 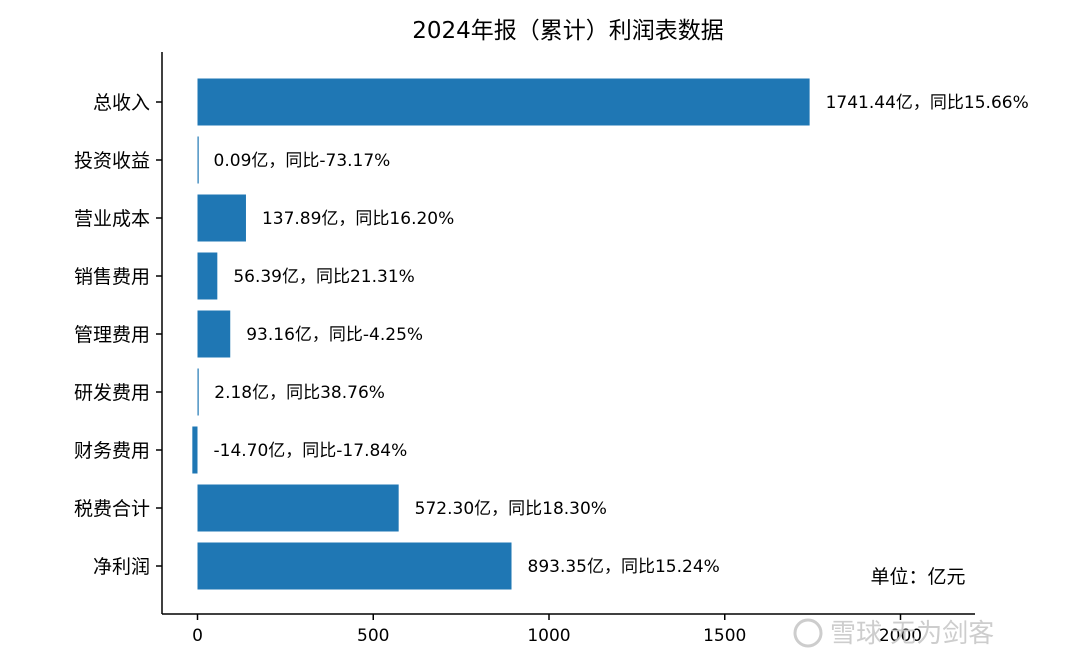 What do you see at coordinates (724, 636) in the screenshot?
I see `x-tick-label: 1500` at bounding box center [724, 636].